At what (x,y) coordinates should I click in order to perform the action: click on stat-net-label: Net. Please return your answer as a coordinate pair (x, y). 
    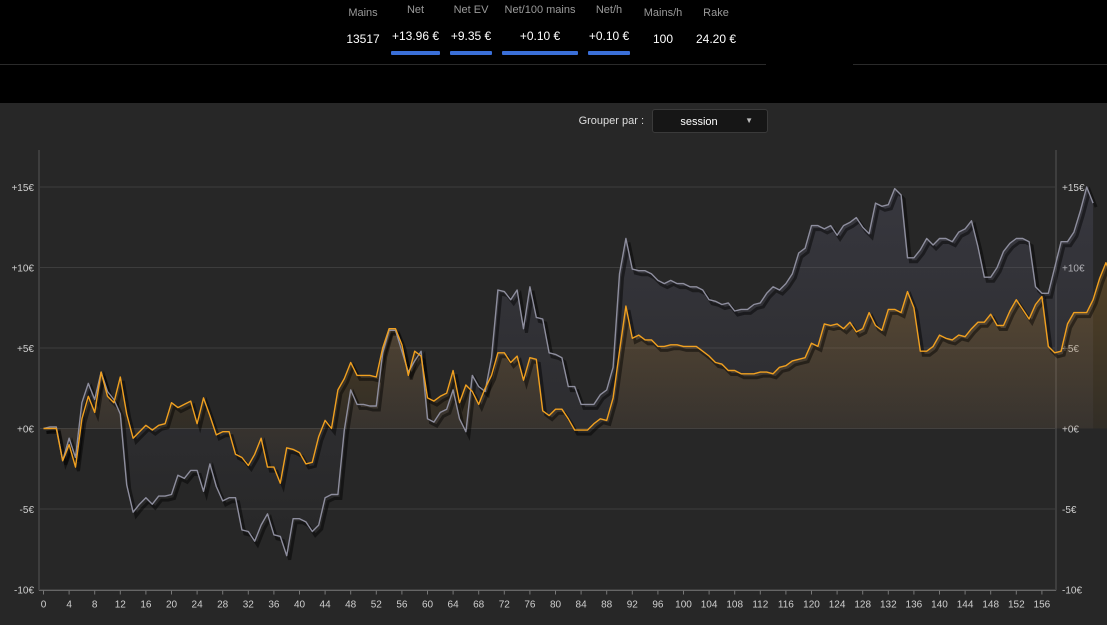
    Looking at the image, I should click on (415, 10).